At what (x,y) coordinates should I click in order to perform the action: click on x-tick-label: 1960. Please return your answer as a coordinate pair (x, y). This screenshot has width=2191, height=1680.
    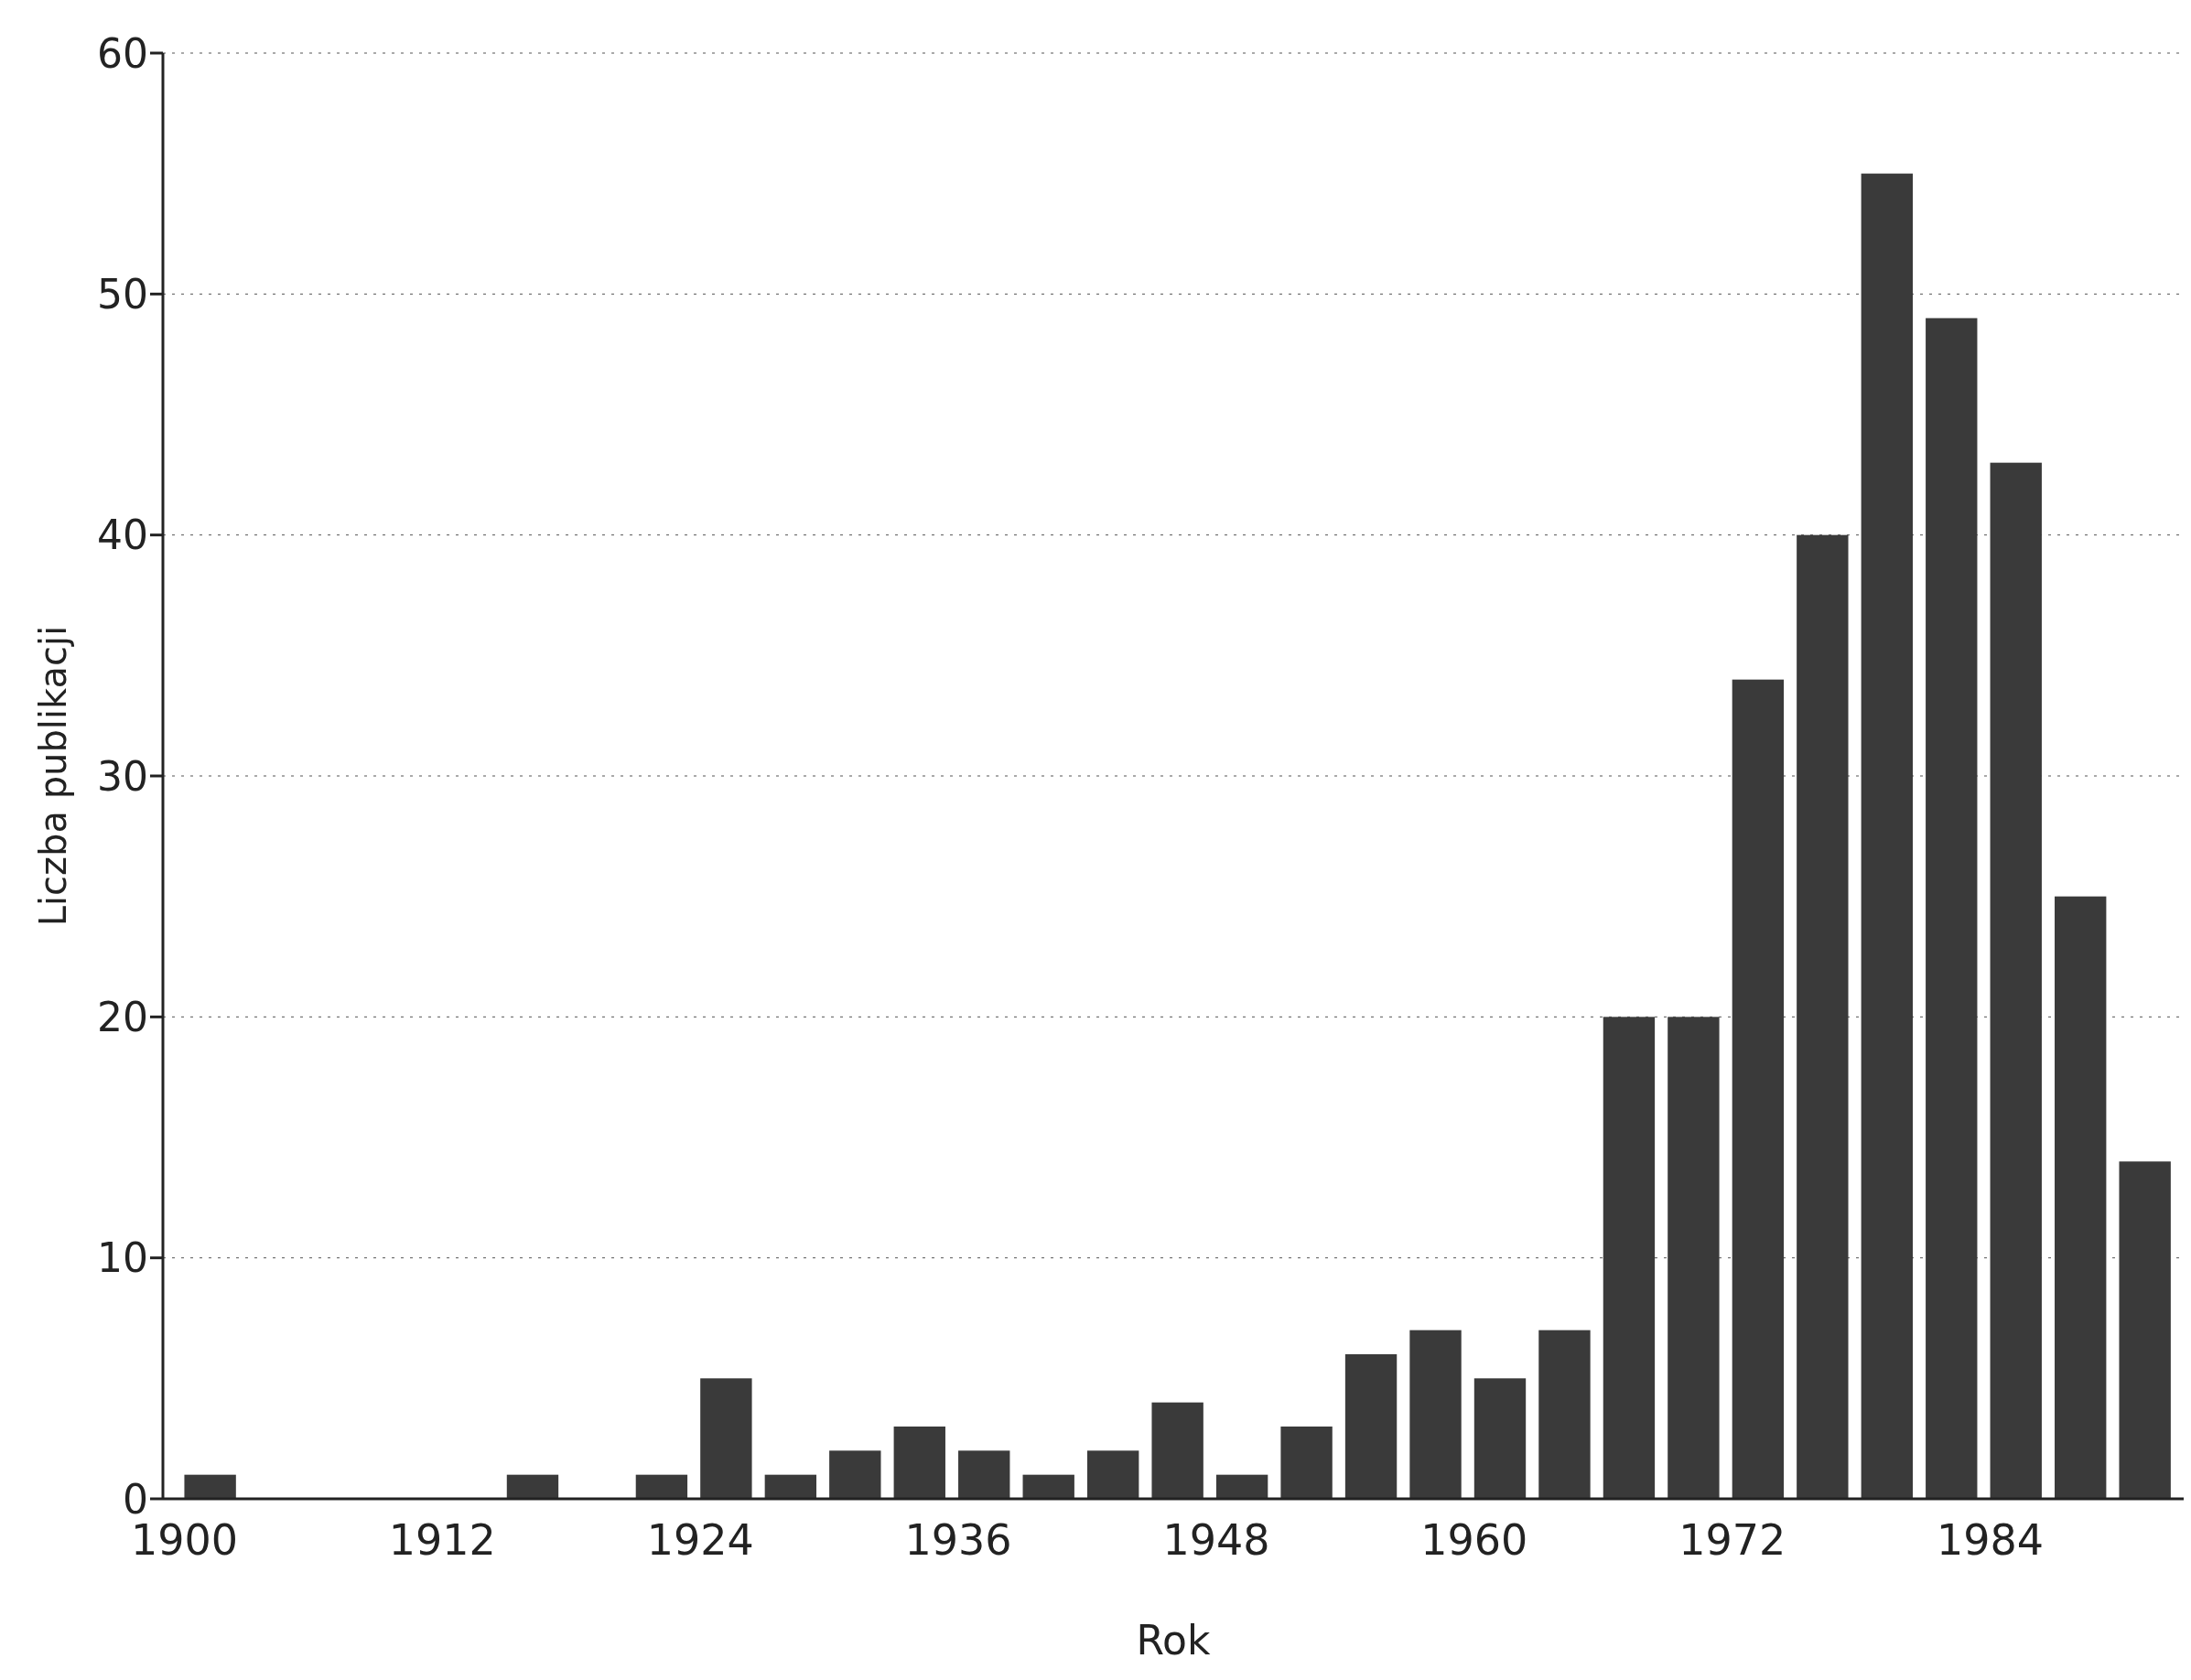
    Looking at the image, I should click on (1474, 1539).